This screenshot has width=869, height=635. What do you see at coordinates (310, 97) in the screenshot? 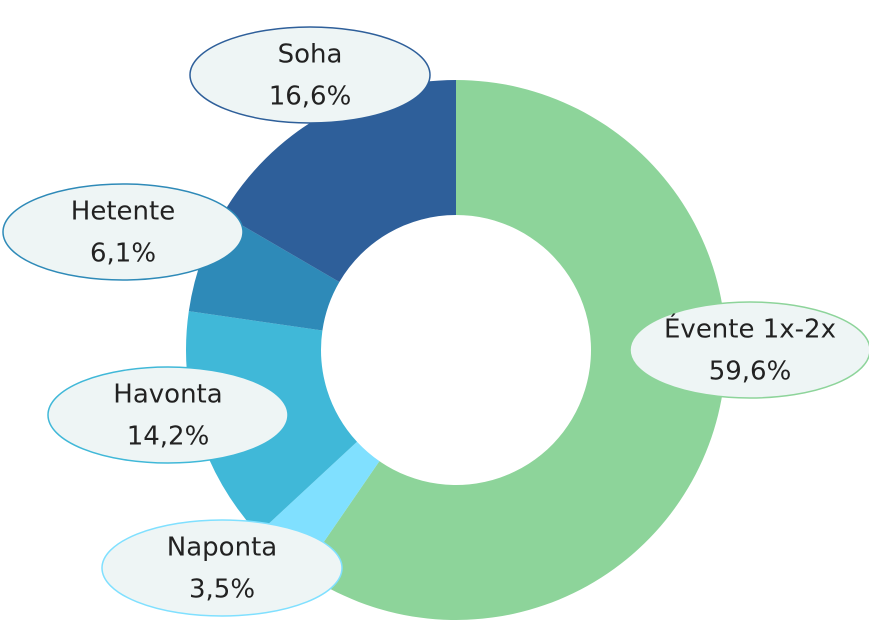
I see `segment-value: 16,6%` at bounding box center [310, 97].